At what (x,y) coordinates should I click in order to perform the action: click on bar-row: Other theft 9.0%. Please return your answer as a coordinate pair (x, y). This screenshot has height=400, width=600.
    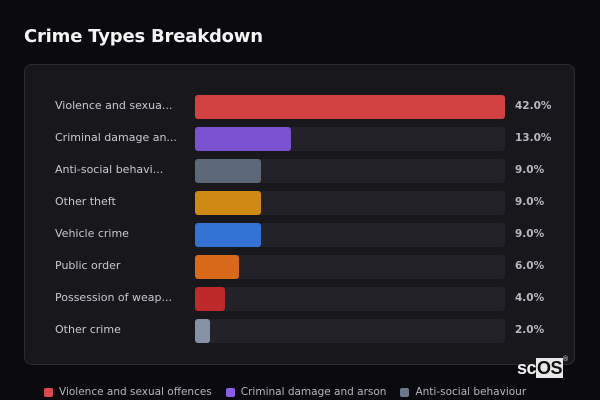
    Looking at the image, I should click on (299, 203).